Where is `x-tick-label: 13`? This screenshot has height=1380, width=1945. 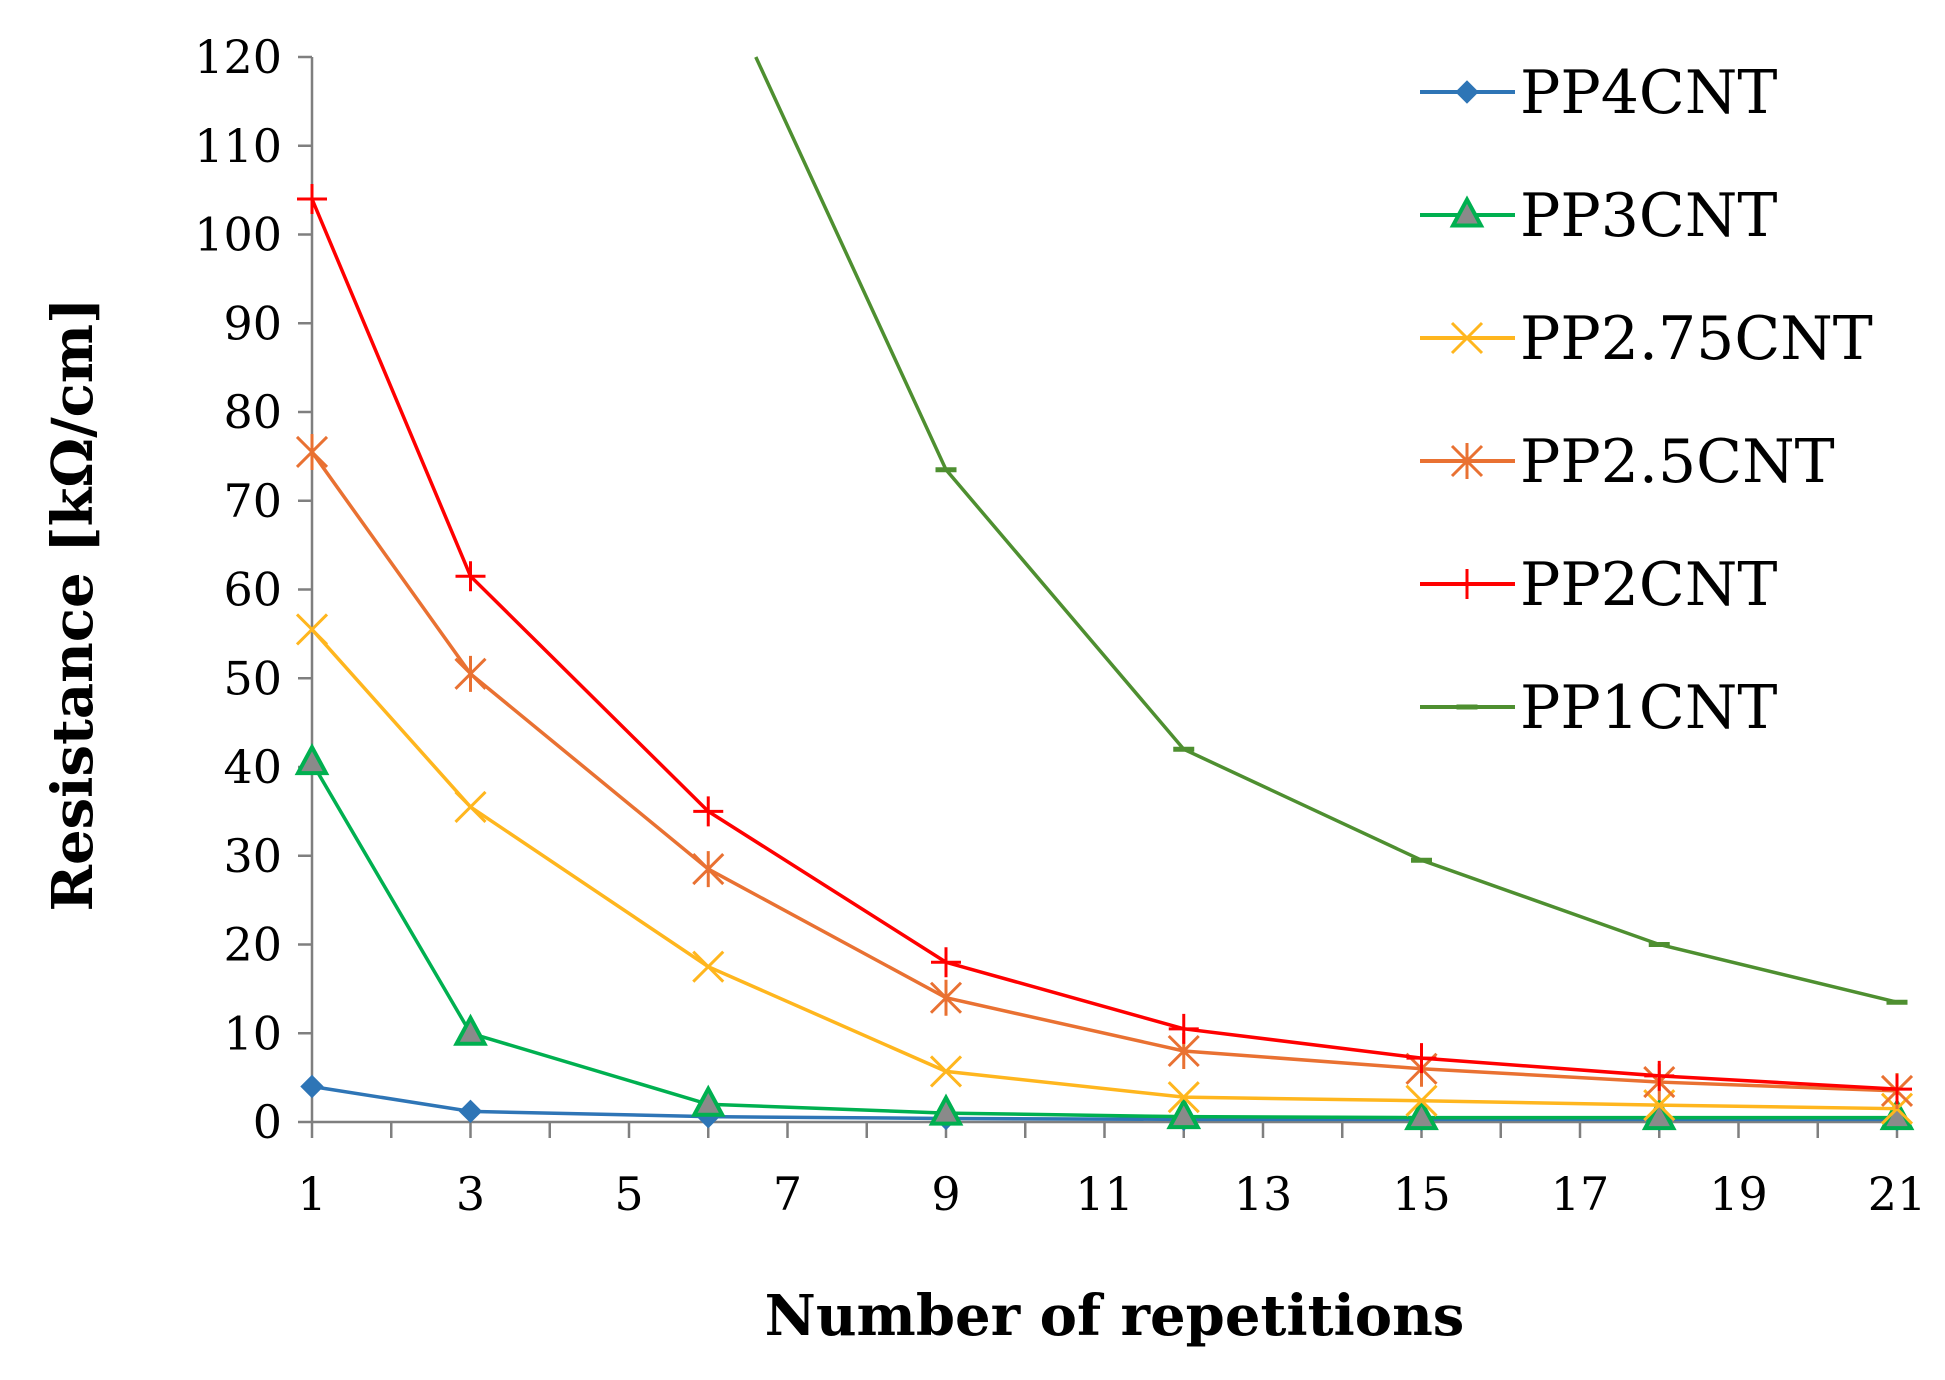 x-tick-label: 13 is located at coordinates (1263, 1194).